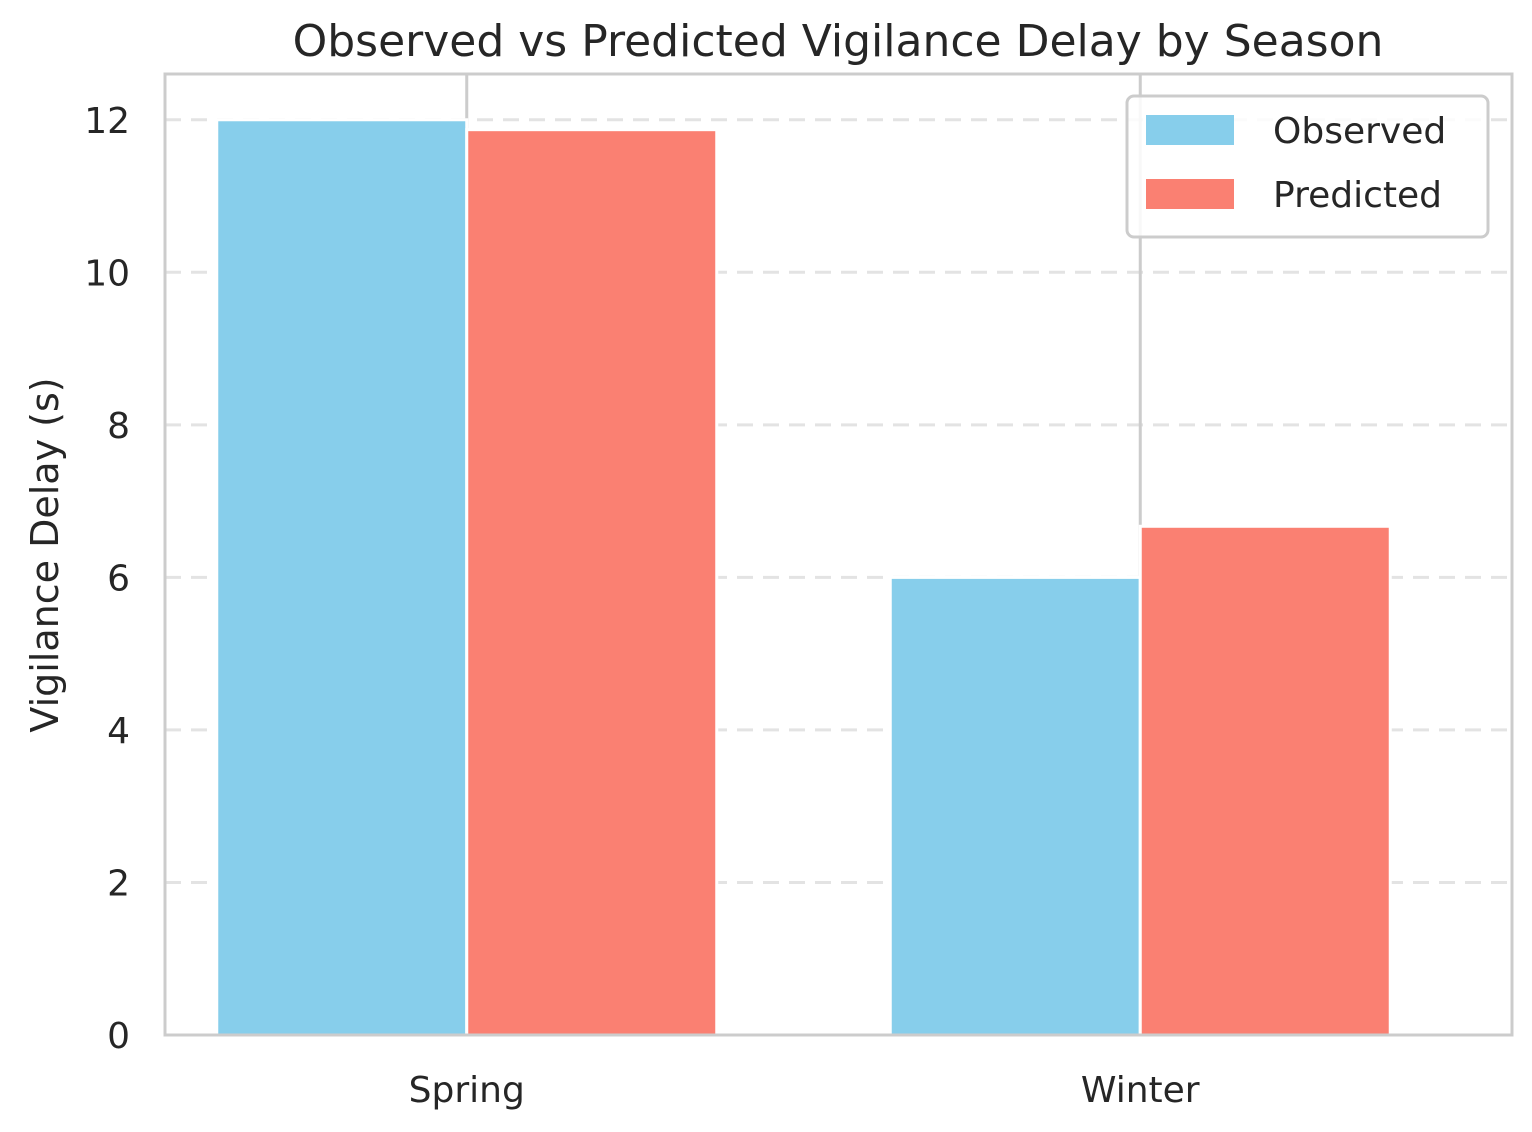 The image size is (1532, 1132). I want to click on legend-label-predicted: Predicted, so click(1357, 195).